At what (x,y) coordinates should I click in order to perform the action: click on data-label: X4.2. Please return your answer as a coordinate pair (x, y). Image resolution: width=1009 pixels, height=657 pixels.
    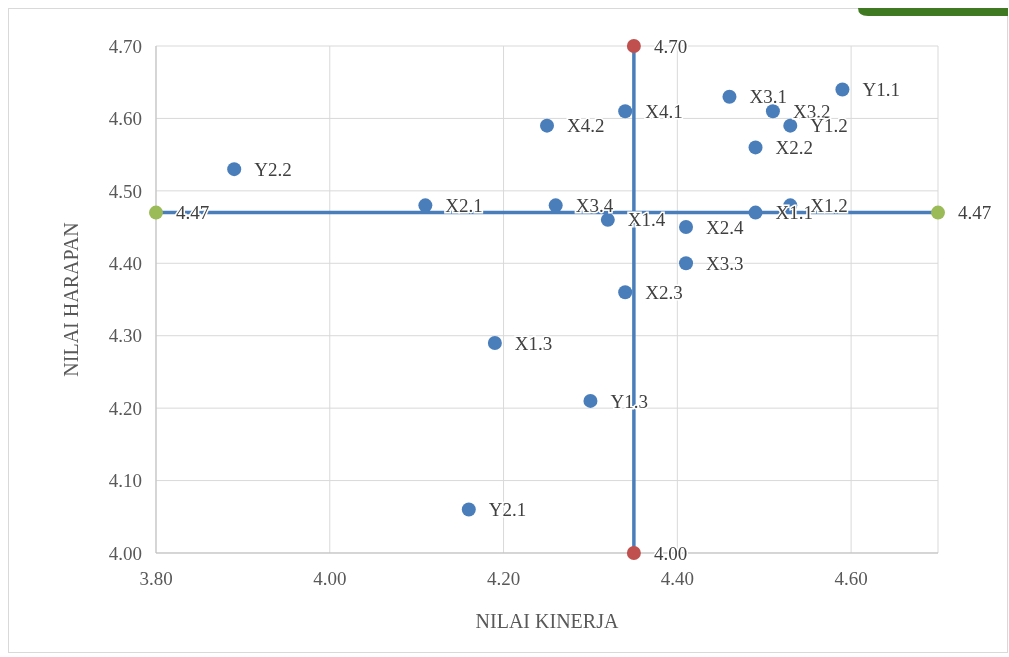
    Looking at the image, I should click on (586, 126).